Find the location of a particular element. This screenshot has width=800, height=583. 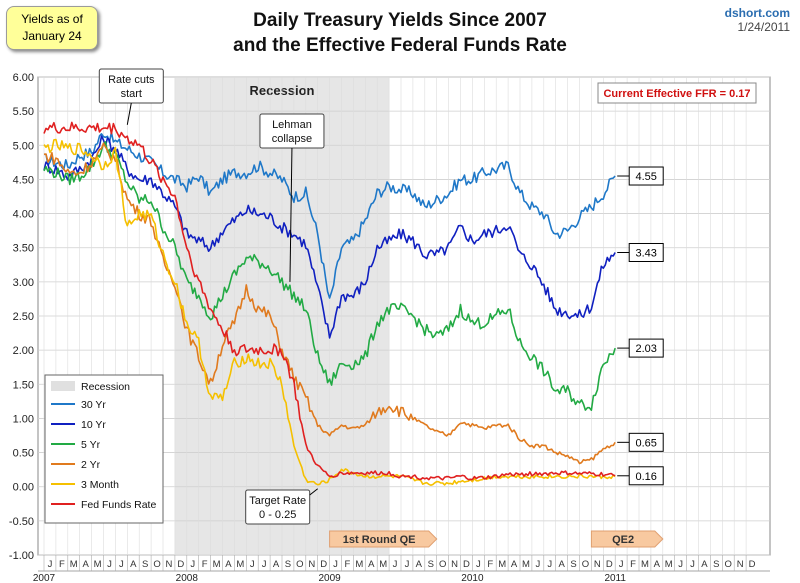

y-tick-label: 4.00 is located at coordinates (23, 215).